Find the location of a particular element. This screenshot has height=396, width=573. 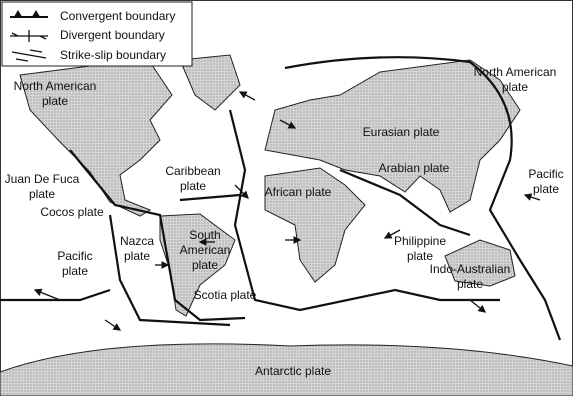

plate-label: Cocos plate is located at coordinates (72, 212).